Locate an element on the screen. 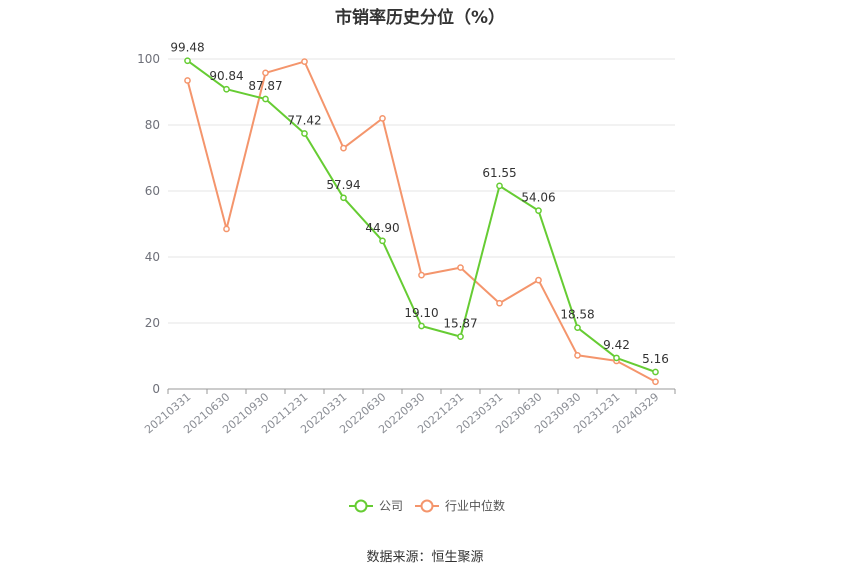  y-tick-label: 40 is located at coordinates (152, 257).